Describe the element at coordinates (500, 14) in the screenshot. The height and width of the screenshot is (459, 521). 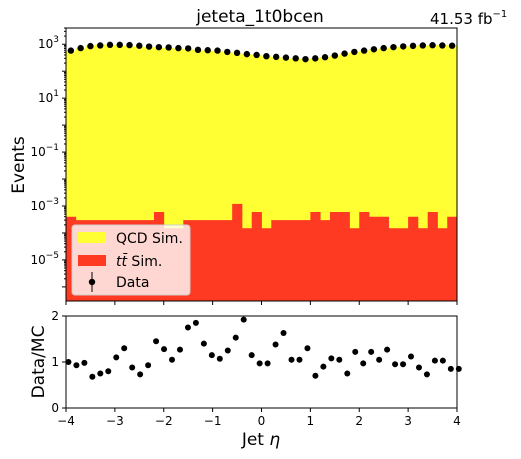
I see `luminosity-unit-exponent: −1` at that location.